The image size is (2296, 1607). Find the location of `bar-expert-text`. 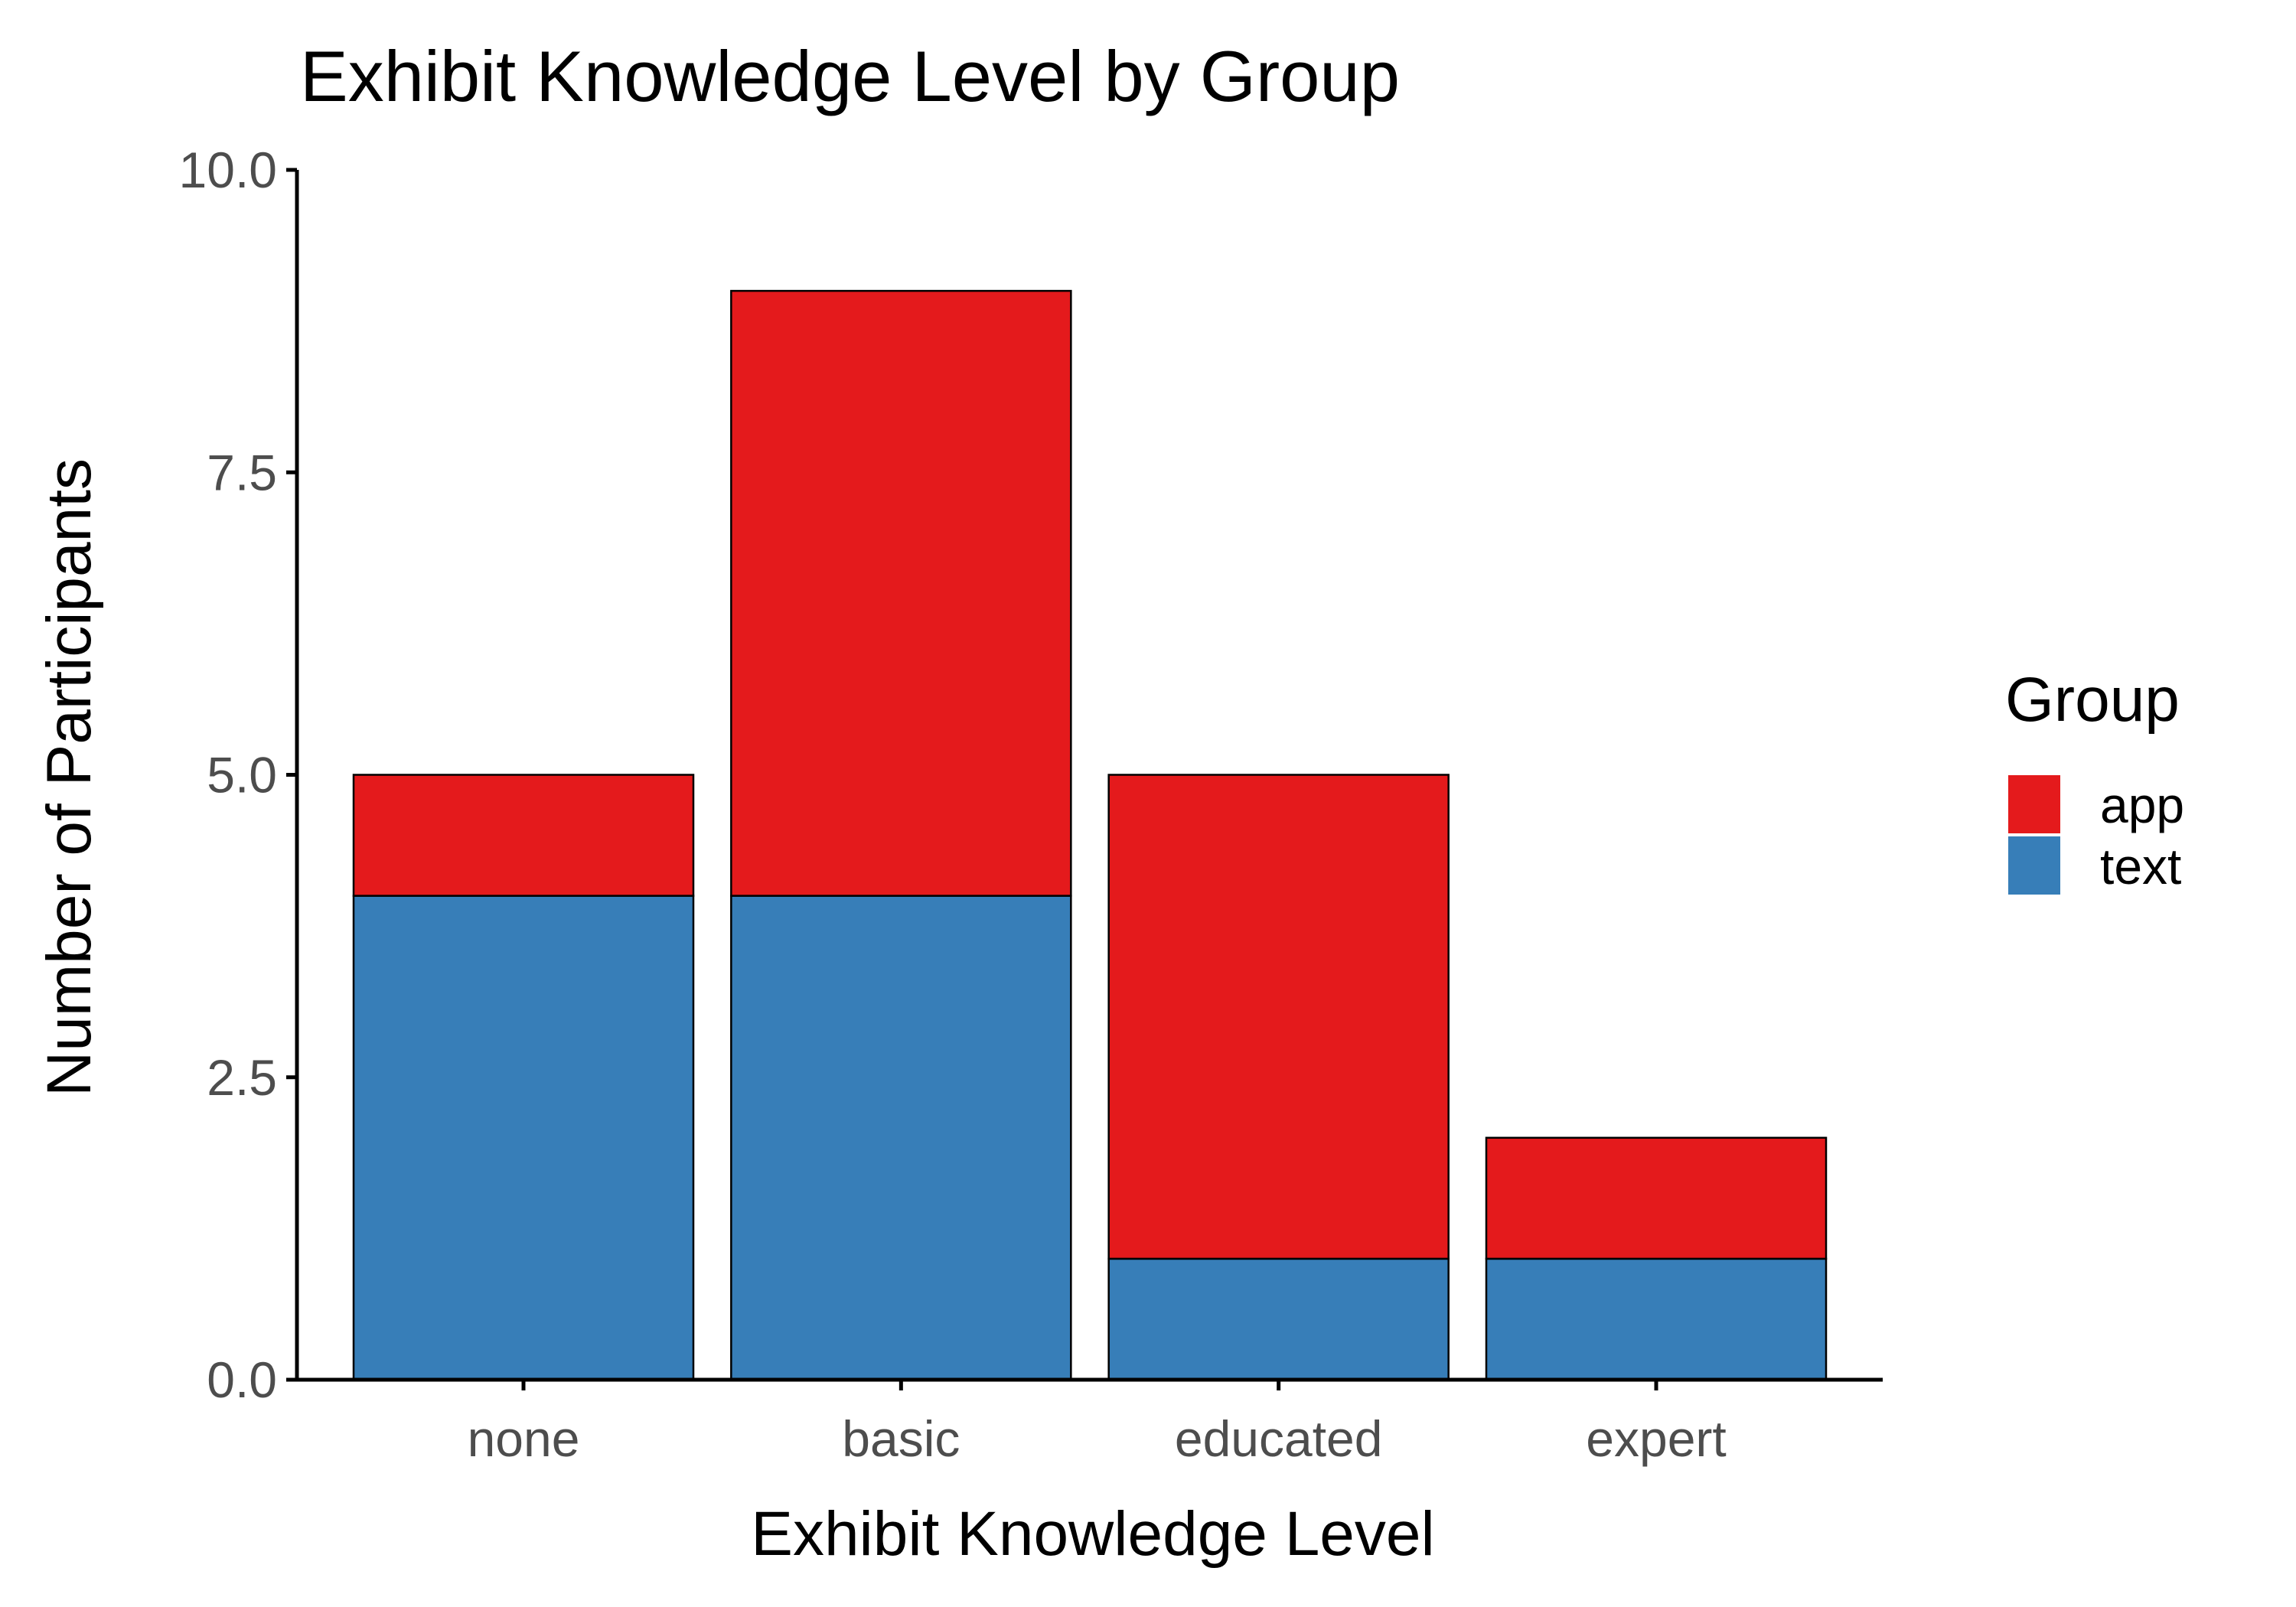

bar-expert-text is located at coordinates (1656, 1319).